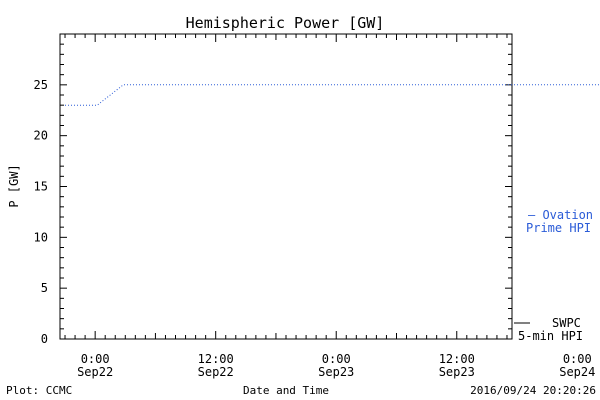 This screenshot has width=600, height=400. I want to click on legend-swpc-line1: SWPC, so click(566, 323).